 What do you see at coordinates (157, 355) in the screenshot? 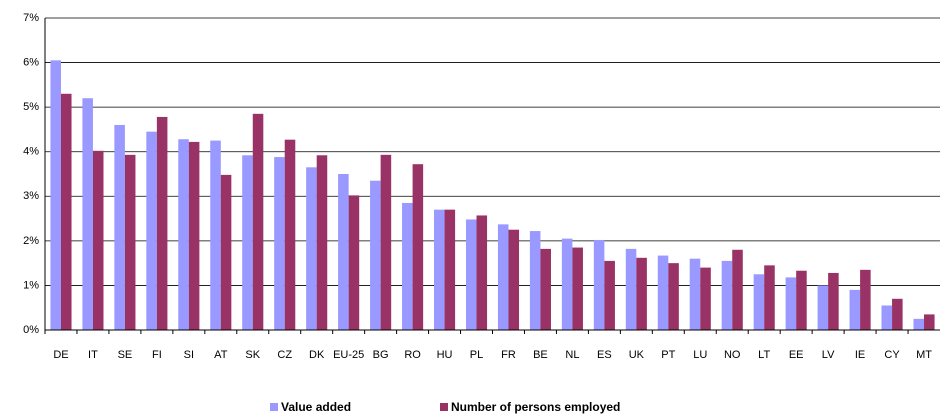
I see `x-tick-label: FI` at bounding box center [157, 355].